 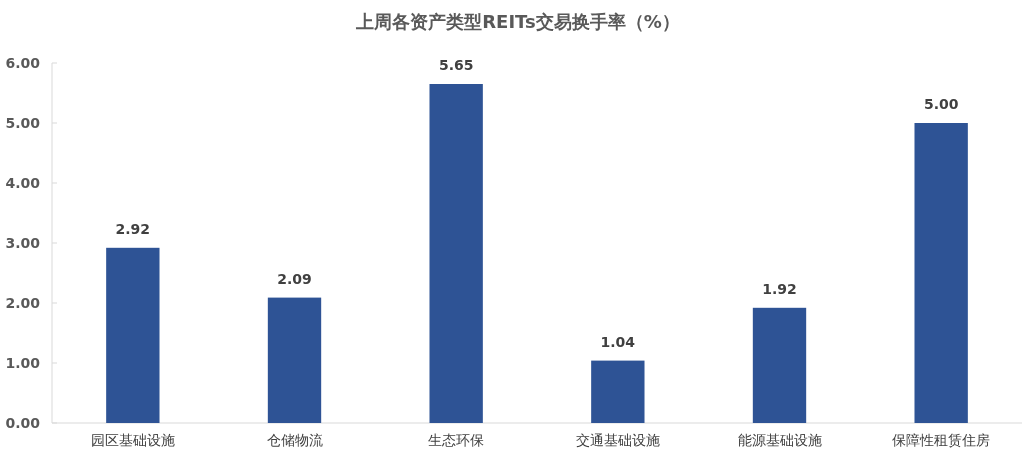 I want to click on y-tick-label: 3.00, so click(x=23, y=243).